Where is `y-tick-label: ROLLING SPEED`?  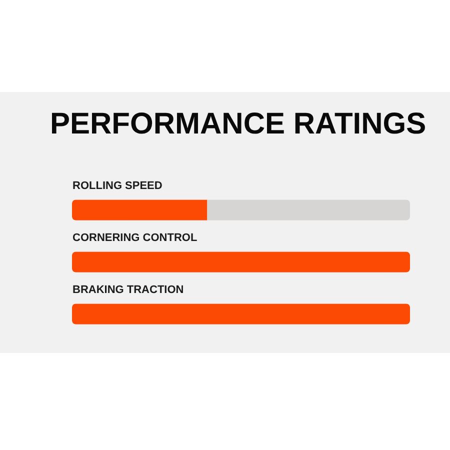
y-tick-label: ROLLING SPEED is located at coordinates (117, 186).